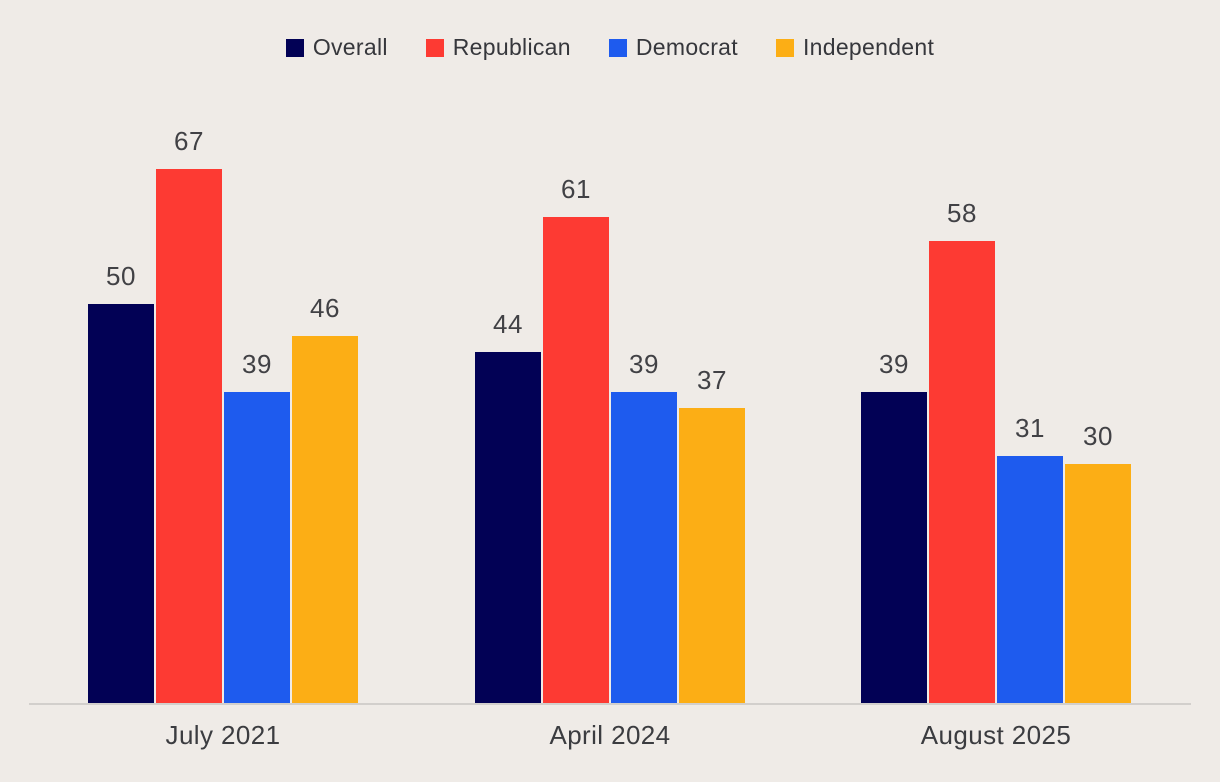 Image resolution: width=1220 pixels, height=782 pixels. What do you see at coordinates (644, 364) in the screenshot?
I see `value-label-democrat-april-2024: 39` at bounding box center [644, 364].